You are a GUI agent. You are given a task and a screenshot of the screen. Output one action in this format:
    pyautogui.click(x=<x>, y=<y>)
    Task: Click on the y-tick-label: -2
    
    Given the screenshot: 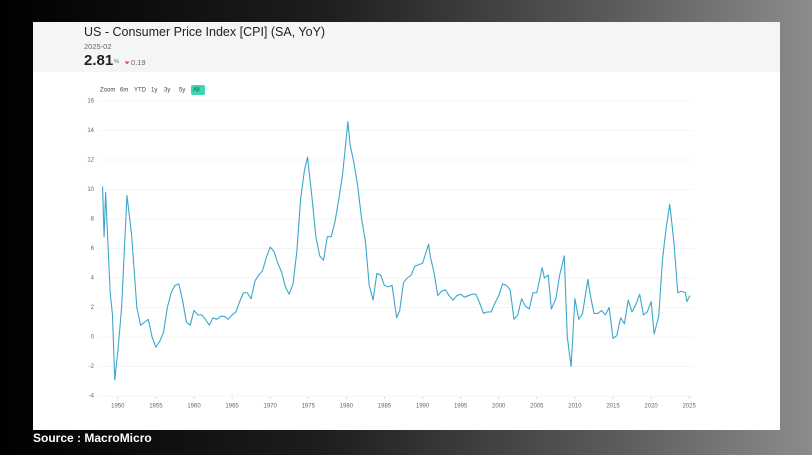 What is the action you would take?
    pyautogui.click(x=92, y=367)
    